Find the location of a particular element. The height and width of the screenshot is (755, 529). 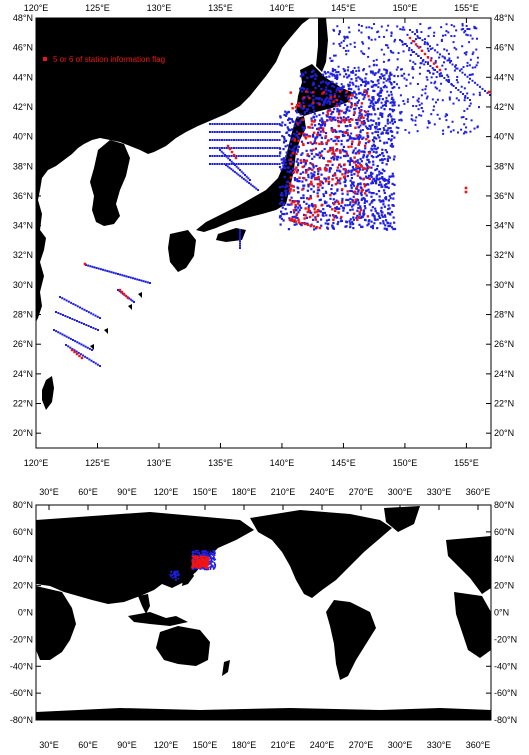

lon-tick-label-top: 135°E is located at coordinates (220, 8).